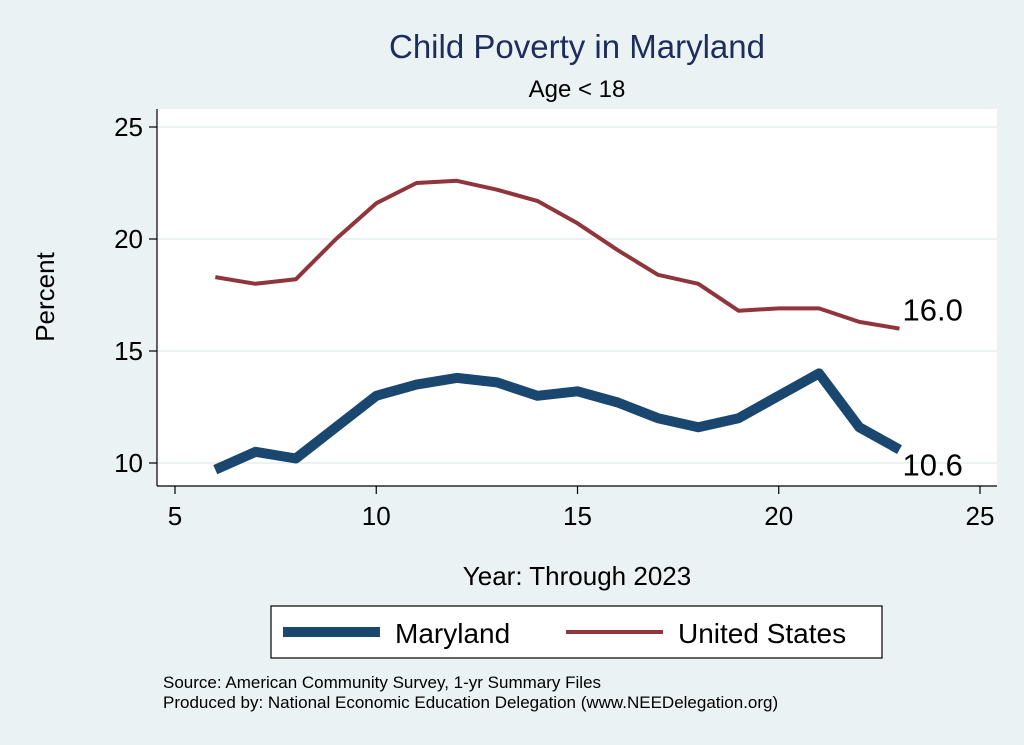 Image resolution: width=1024 pixels, height=745 pixels. Describe the element at coordinates (933, 310) in the screenshot. I see `end-label-united-states: 16.0` at that location.